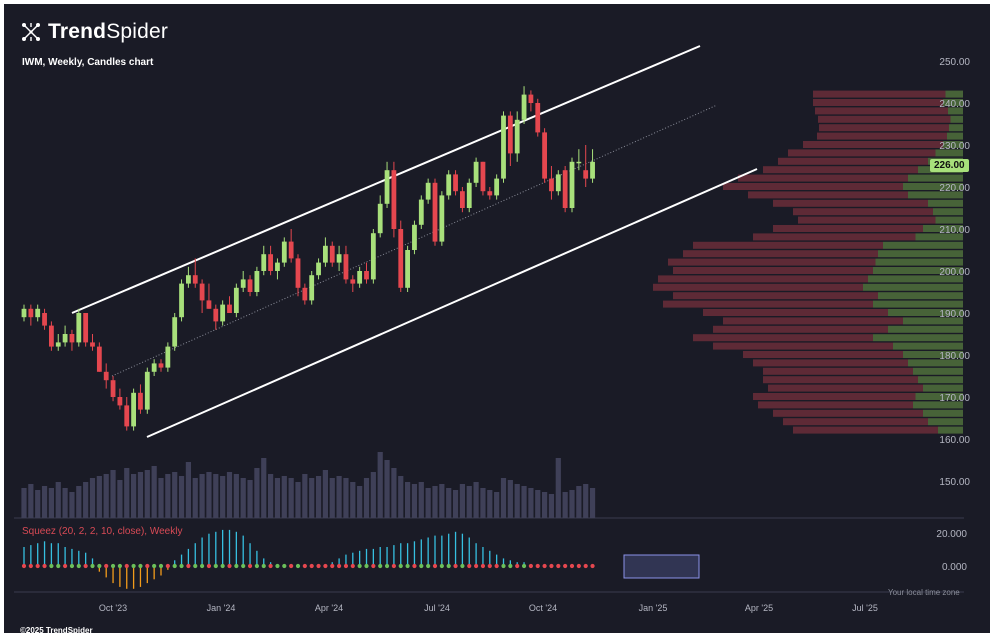  What do you see at coordinates (954, 188) in the screenshot?
I see `y-tick-label: 220.00` at bounding box center [954, 188].